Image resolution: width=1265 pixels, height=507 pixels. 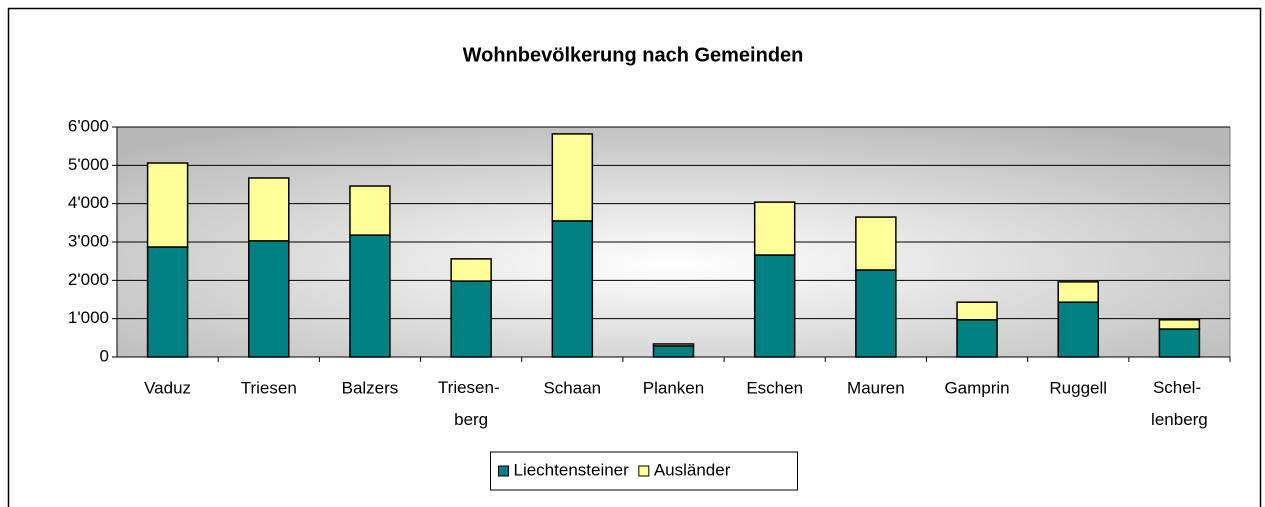 What do you see at coordinates (876, 387) in the screenshot?
I see `x-tick-label: Mauren` at bounding box center [876, 387].